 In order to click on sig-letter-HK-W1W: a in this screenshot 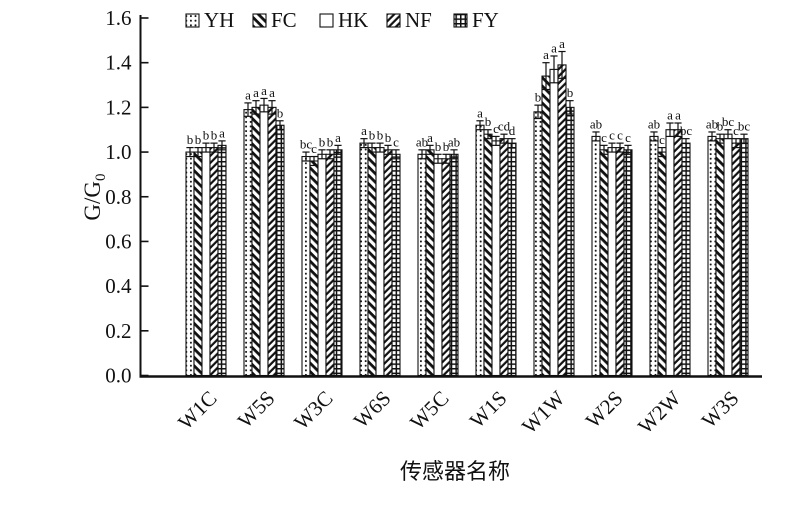, I will do `click(554, 47)`.